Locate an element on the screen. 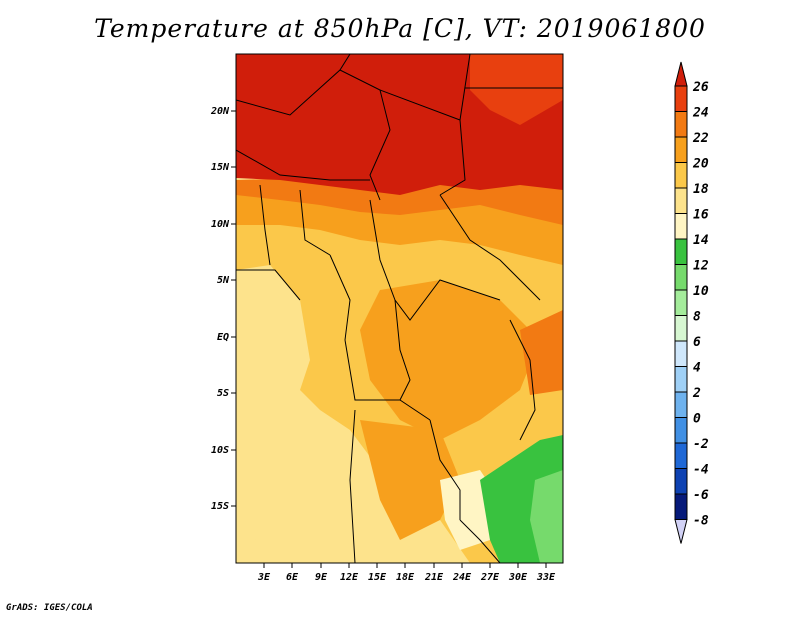  band-24-northeast is located at coordinates (516, 89).